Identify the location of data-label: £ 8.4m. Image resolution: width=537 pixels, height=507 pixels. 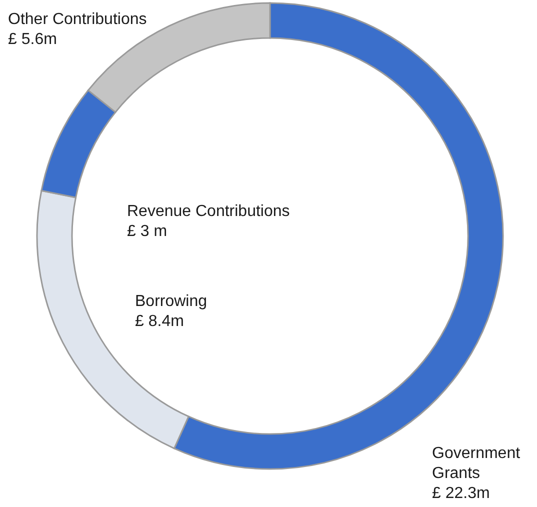
(159, 321).